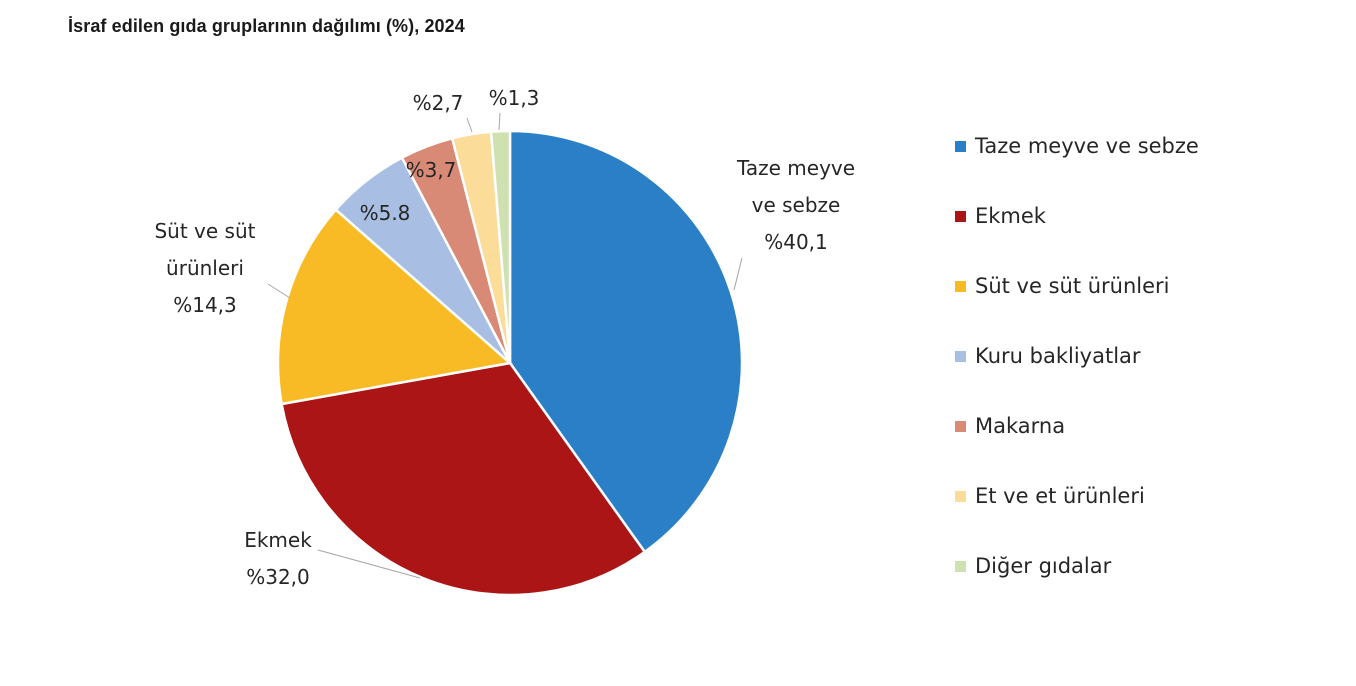 The image size is (1356, 686). I want to click on legend-item-makarna: Makarna, so click(1010, 426).